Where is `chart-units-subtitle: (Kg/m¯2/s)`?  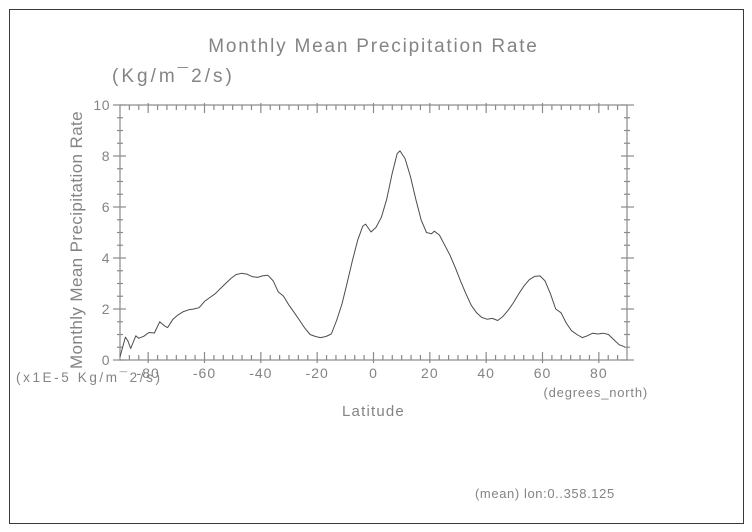 chart-units-subtitle: (Kg/m¯2/s) is located at coordinates (173, 76).